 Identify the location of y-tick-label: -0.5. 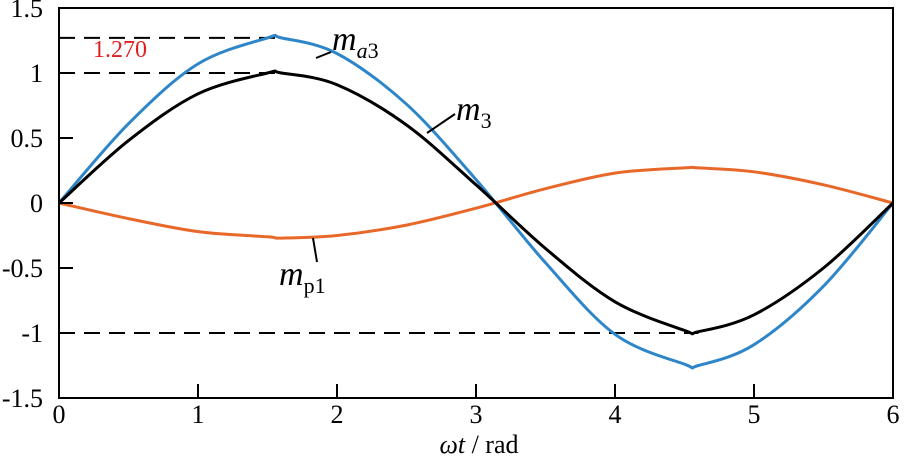
(22, 268).